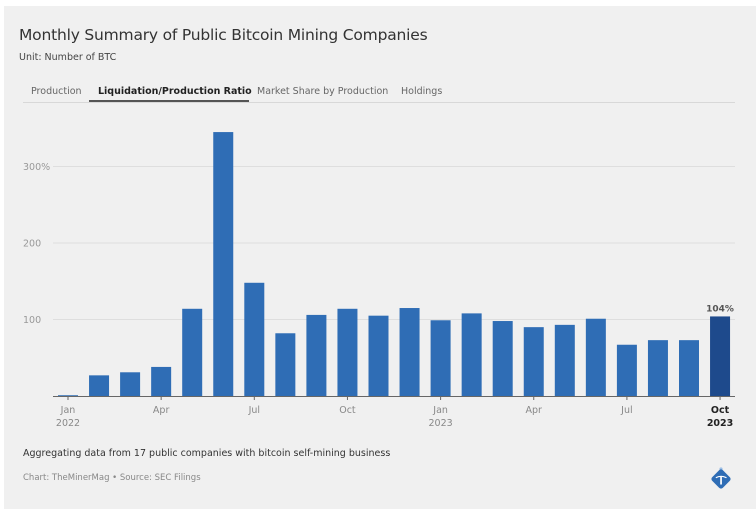 Image resolution: width=756 pixels, height=515 pixels. Describe the element at coordinates (161, 381) in the screenshot. I see `bar-apr-2022` at that location.